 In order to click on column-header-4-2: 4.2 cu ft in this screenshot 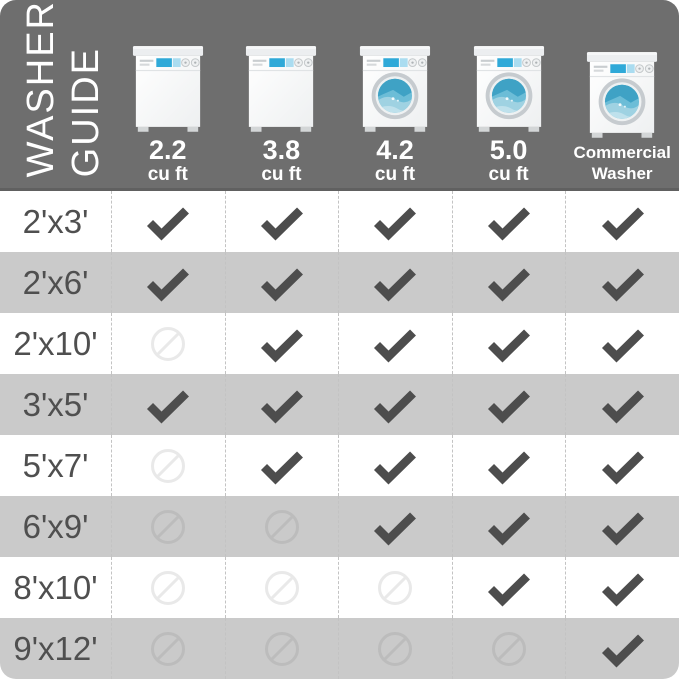, I will do `click(395, 95)`.